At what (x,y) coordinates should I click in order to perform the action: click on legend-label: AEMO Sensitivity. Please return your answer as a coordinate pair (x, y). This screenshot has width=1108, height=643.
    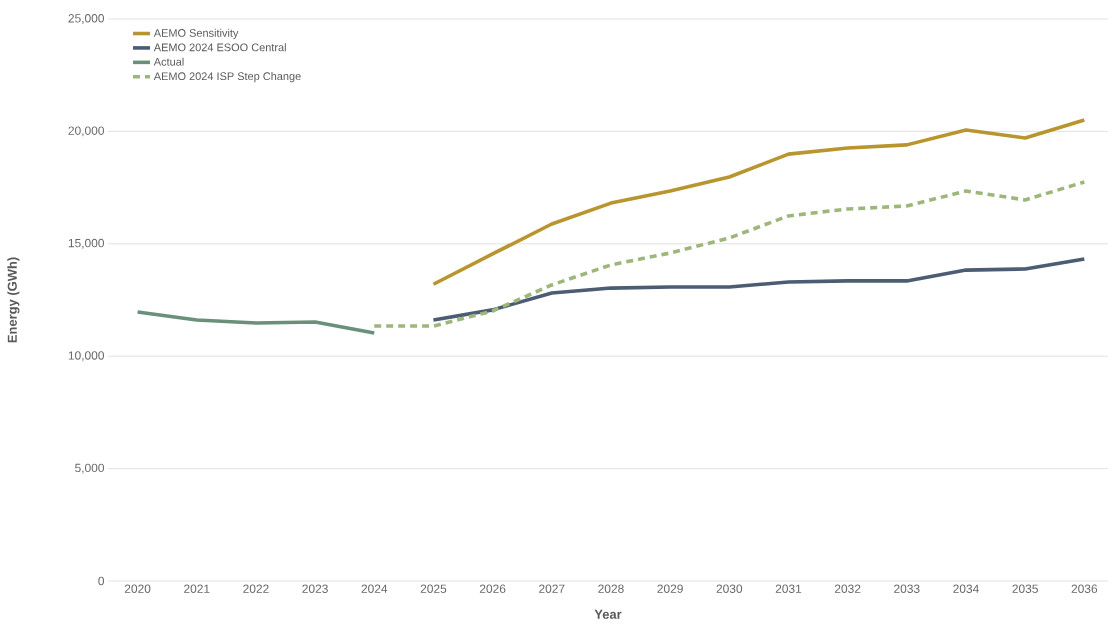
    Looking at the image, I should click on (196, 33).